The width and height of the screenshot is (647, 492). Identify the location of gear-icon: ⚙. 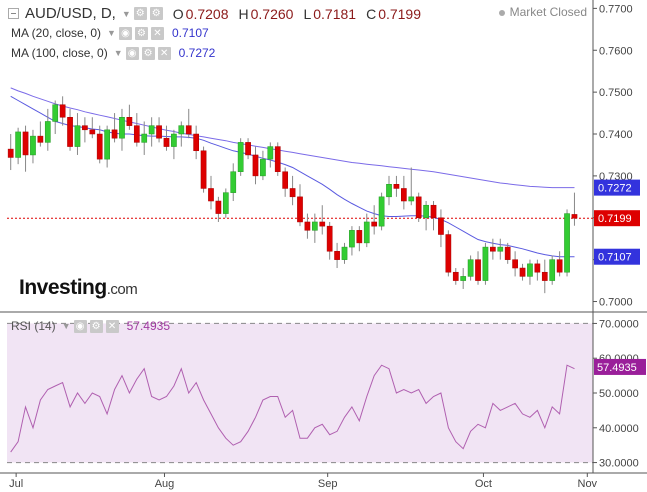
(156, 13).